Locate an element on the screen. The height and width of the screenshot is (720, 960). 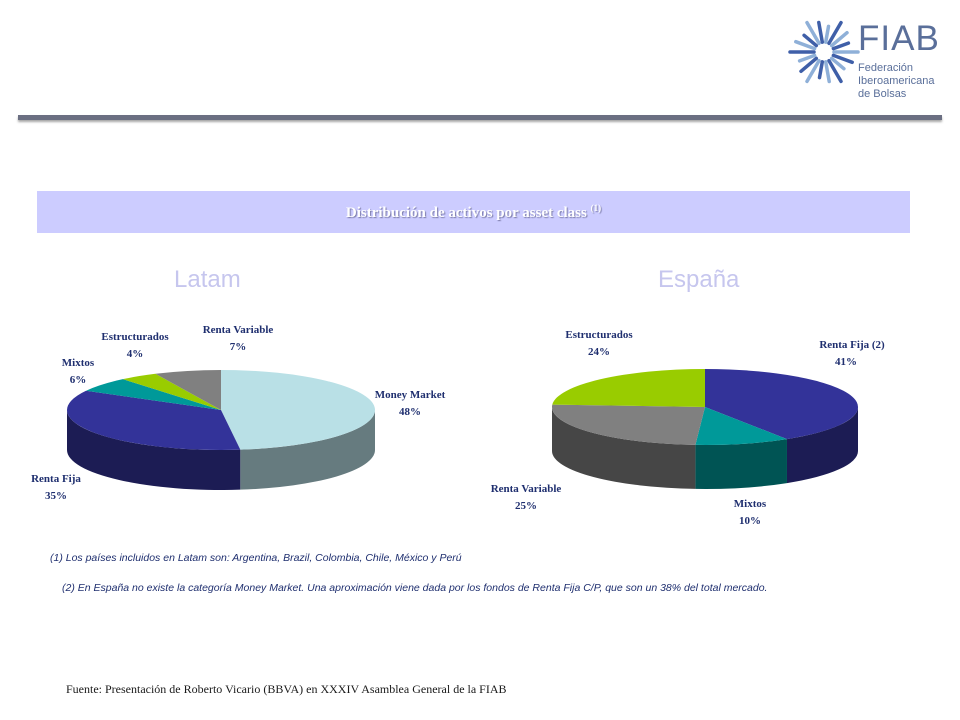
logo-subtitle: Federación Iberoamericana de Bolsas is located at coordinates (899, 81).